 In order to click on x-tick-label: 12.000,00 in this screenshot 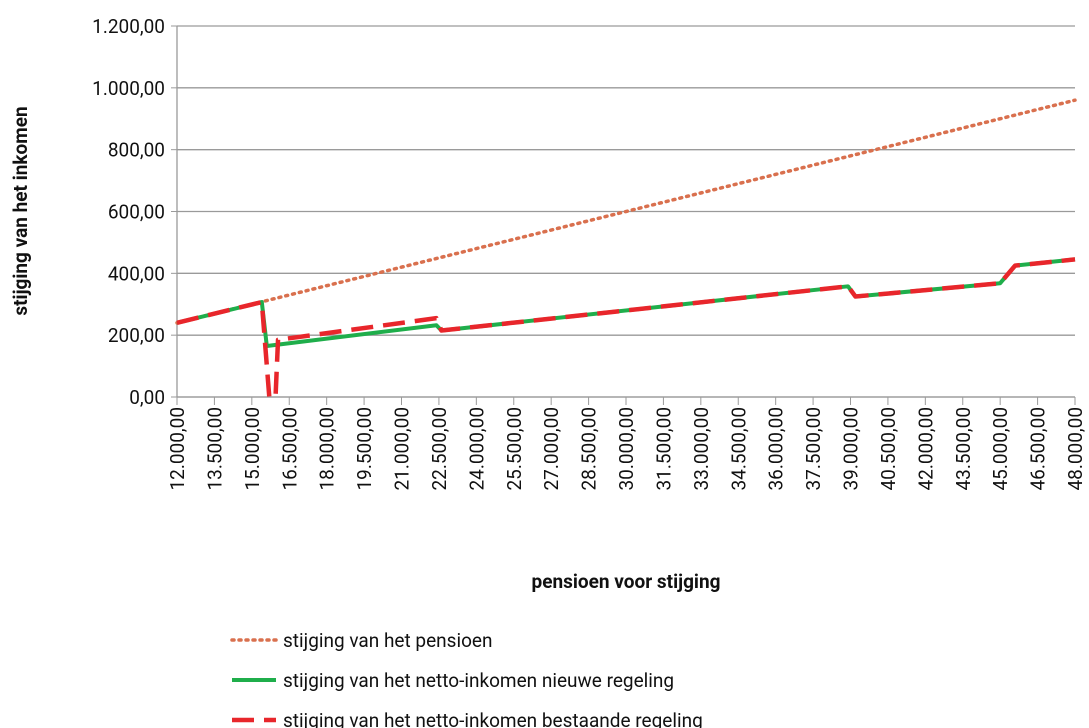, I will do `click(177, 449)`.